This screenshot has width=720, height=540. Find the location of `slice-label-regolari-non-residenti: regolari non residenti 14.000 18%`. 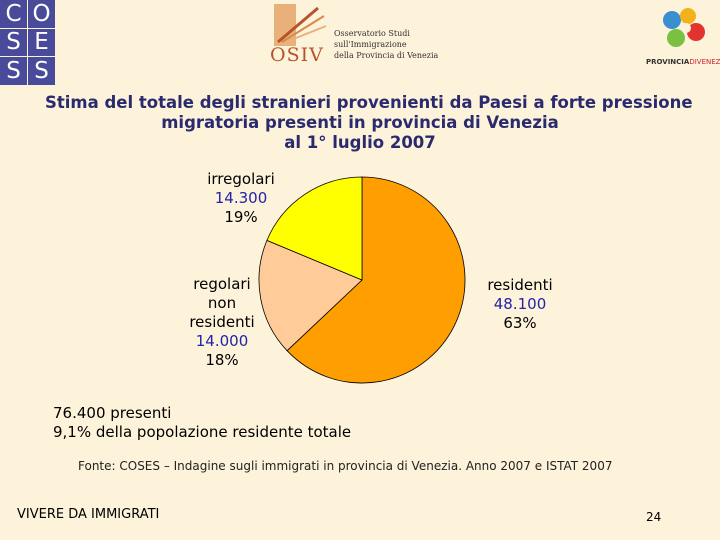

slice-label-regolari-non-residenti: regolari non residenti 14.000 18% is located at coordinates (222, 322).